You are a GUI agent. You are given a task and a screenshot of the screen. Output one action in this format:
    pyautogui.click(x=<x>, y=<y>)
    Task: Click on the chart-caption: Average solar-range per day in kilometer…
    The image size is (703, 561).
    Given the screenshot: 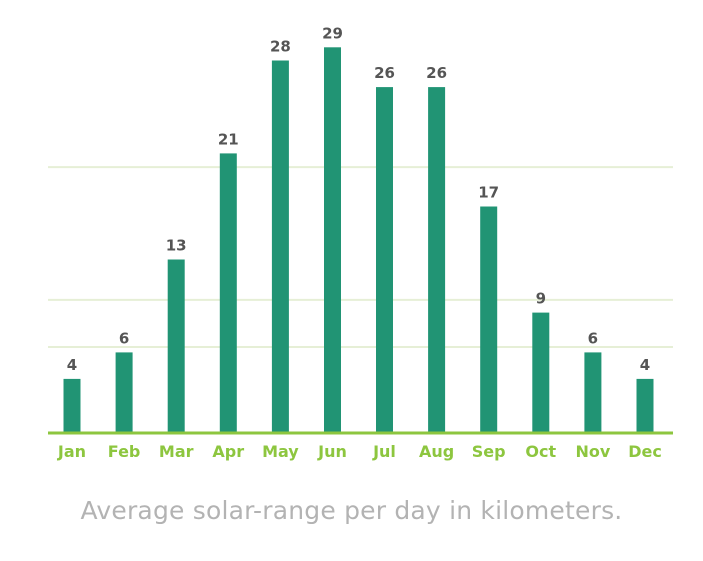 What is the action you would take?
    pyautogui.click(x=351, y=510)
    